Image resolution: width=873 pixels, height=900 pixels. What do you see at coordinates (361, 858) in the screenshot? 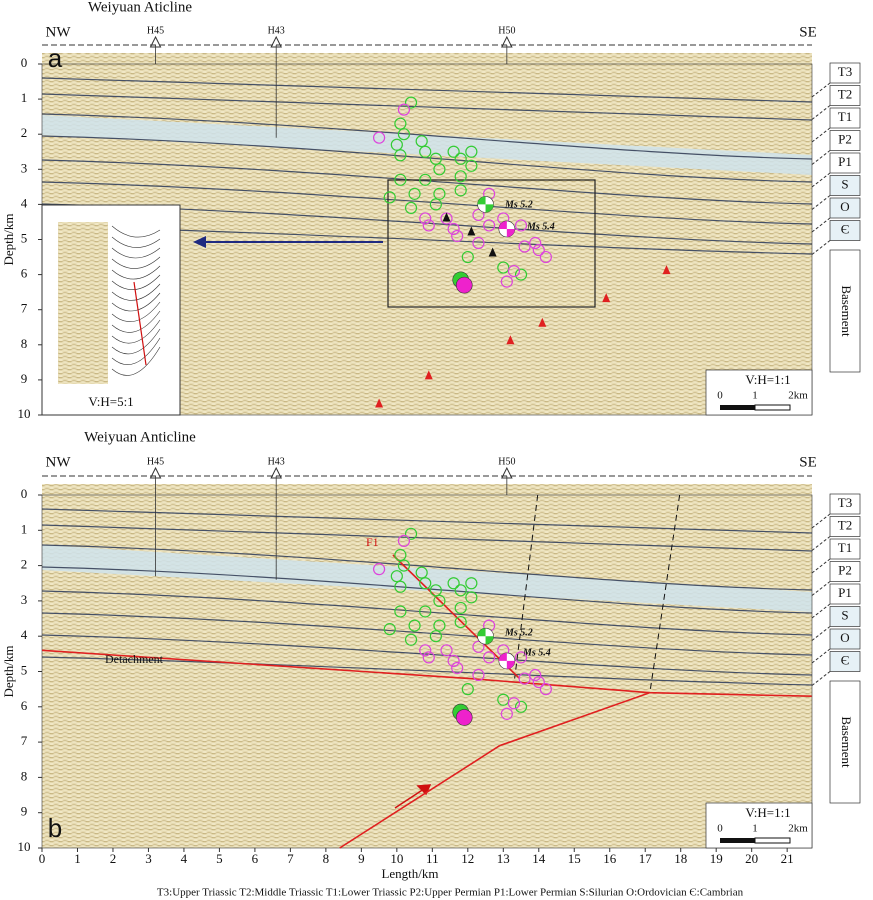
I see `x-tick-label: 9` at bounding box center [361, 858].